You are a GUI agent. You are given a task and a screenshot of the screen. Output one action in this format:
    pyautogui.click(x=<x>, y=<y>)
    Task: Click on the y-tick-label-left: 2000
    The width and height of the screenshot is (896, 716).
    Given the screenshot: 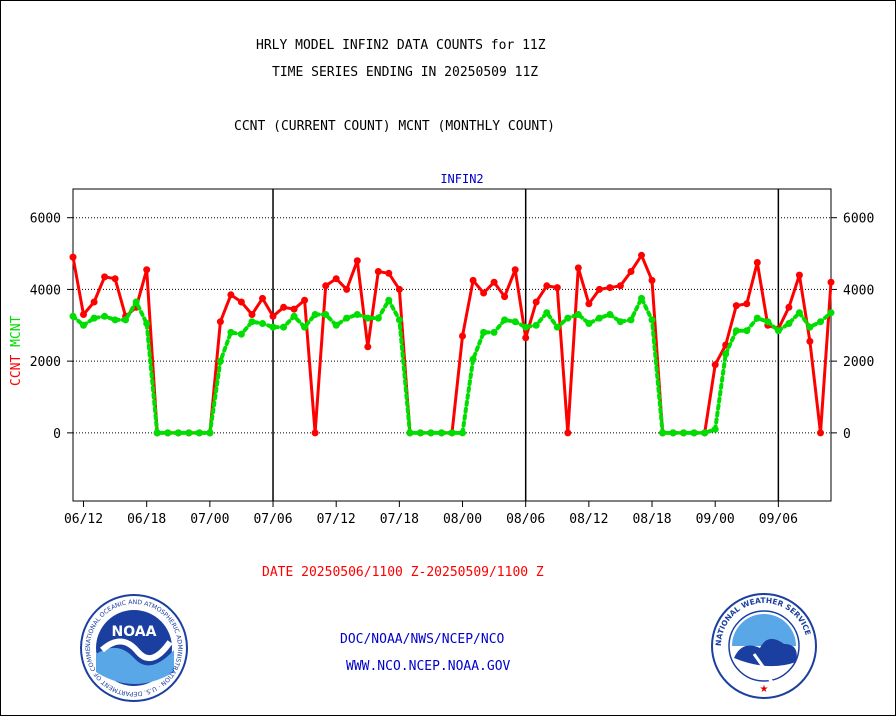 What is the action you would take?
    pyautogui.click(x=45, y=362)
    